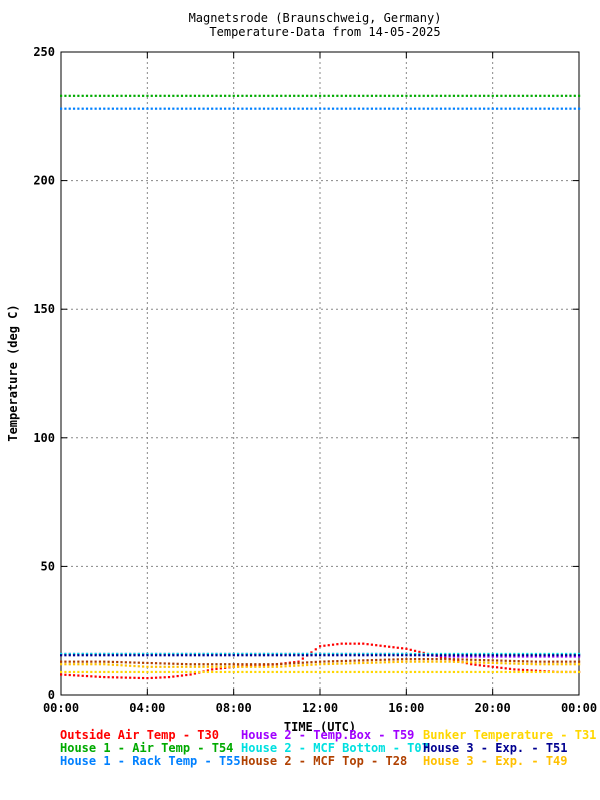 Image resolution: width=600 pixels, height=800 pixels. Describe the element at coordinates (493, 708) in the screenshot. I see `x-tick-label: 20:00` at that location.